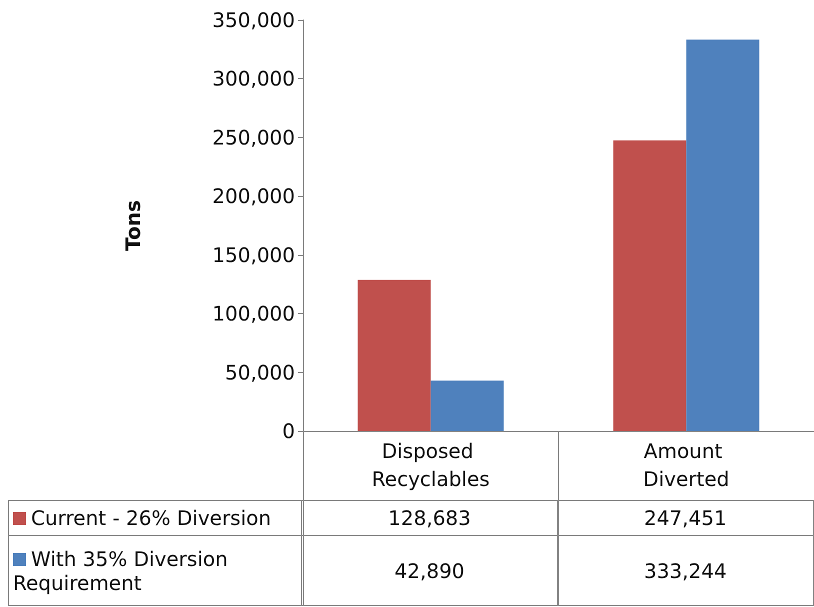  Describe the element at coordinates (685, 518) in the screenshot. I see `data-label: 247,451` at that location.